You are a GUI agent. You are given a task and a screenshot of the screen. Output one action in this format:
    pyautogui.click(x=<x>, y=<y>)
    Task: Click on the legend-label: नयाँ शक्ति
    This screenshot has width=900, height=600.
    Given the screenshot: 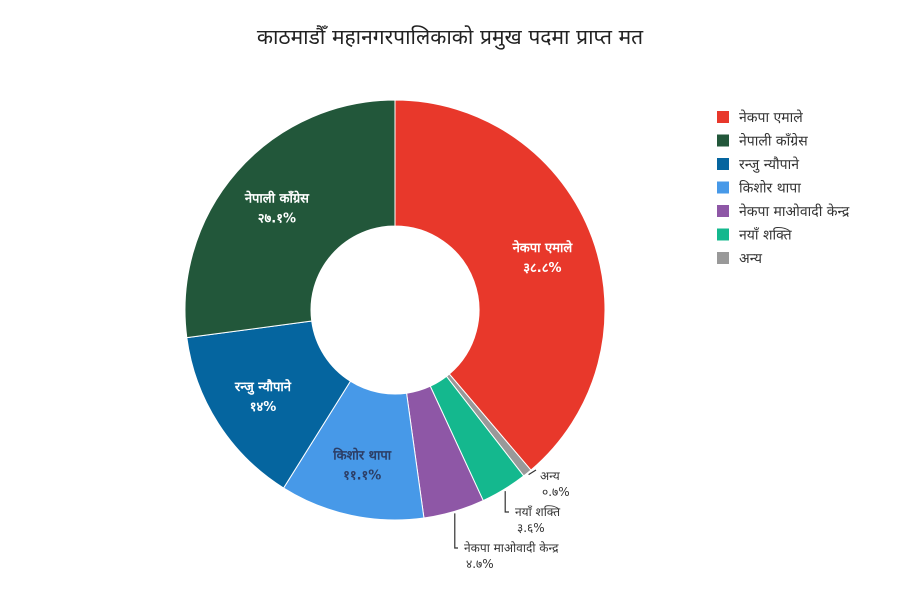 What is the action you would take?
    pyautogui.click(x=766, y=235)
    